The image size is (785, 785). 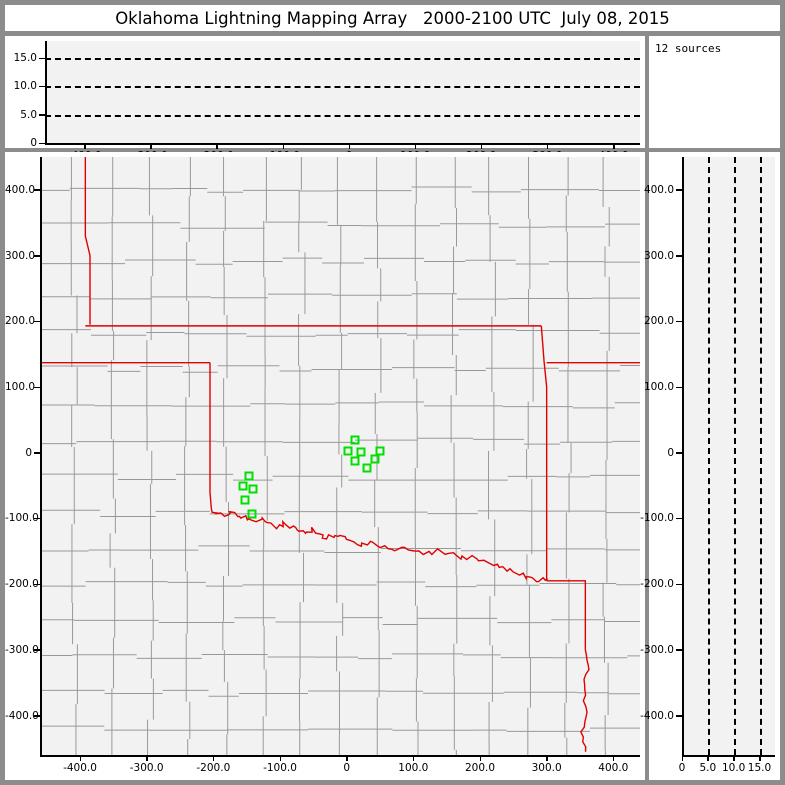 I want to click on altitude-plot-area, so click(x=728, y=456).